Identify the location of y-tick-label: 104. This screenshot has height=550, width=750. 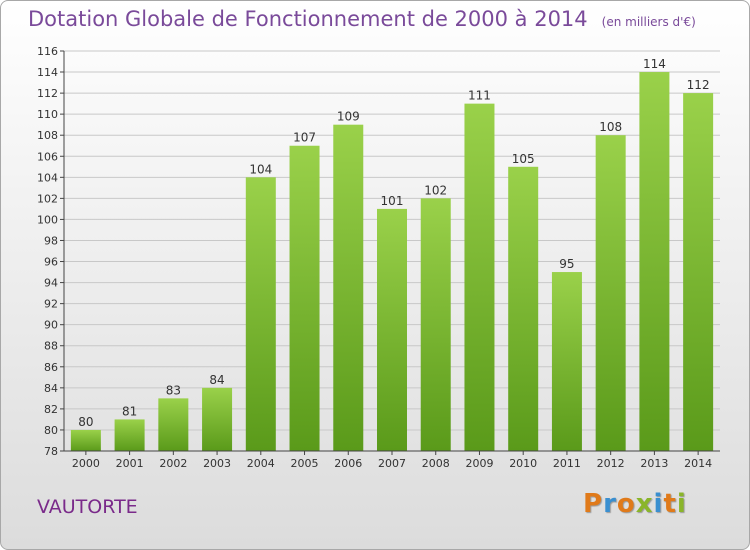
(47, 177).